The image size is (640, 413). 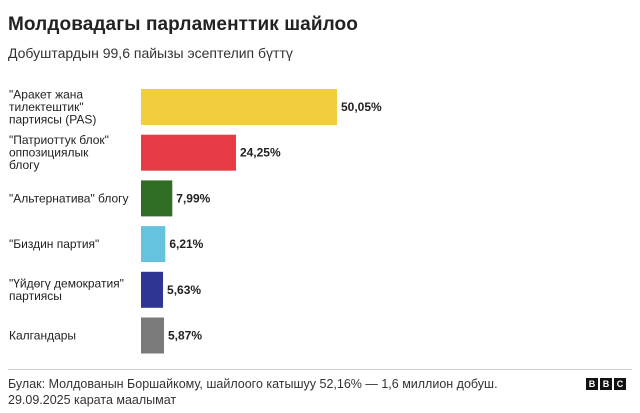 I want to click on chart-title: Молдовадагы парламенттик шайлоо, so click(x=183, y=24).